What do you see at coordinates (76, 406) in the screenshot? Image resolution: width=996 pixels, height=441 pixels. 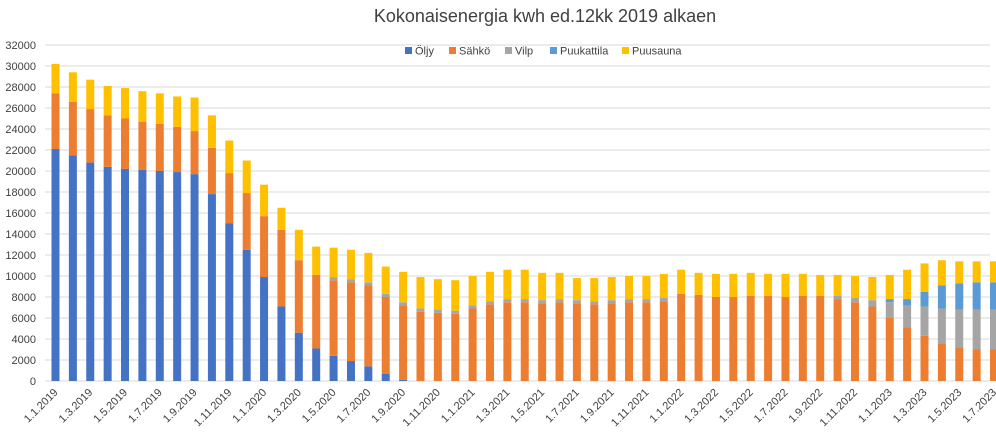 I see `x-tick-label: 1.3.2019` at bounding box center [76, 406].